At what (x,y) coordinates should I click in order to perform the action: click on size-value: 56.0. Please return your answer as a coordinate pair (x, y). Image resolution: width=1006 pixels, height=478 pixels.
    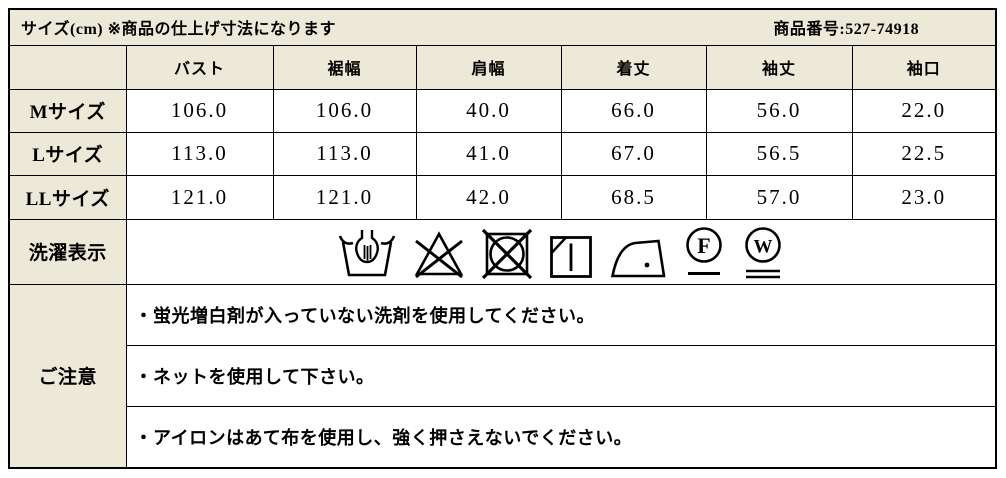
    Looking at the image, I should click on (779, 110).